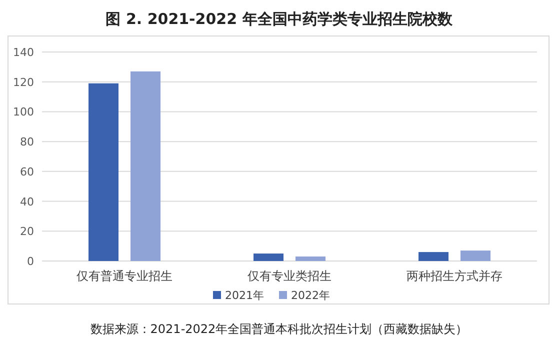 The image size is (558, 348). I want to click on y-tick-label: 20, so click(27, 231).